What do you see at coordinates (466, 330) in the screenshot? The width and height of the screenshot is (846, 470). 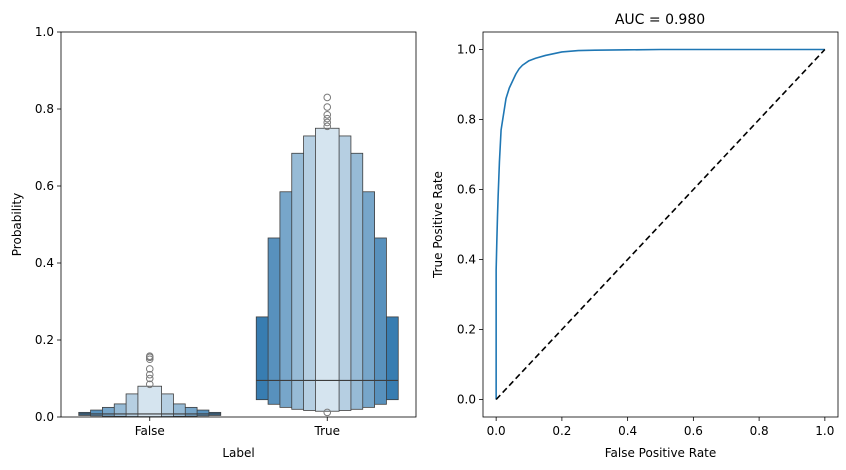 I see `roc-y-tick-label: 0.2` at bounding box center [466, 330].